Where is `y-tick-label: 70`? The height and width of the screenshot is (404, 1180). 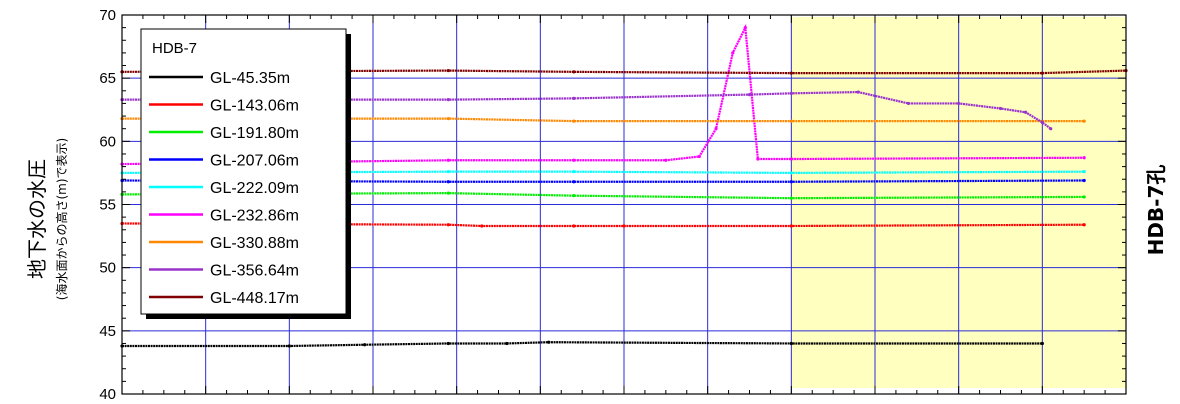 y-tick-label: 70 is located at coordinates (107, 15).